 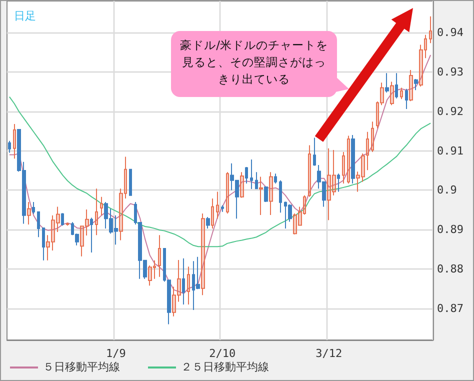 I want to click on y-tick-label: 0.93, so click(x=450, y=71).